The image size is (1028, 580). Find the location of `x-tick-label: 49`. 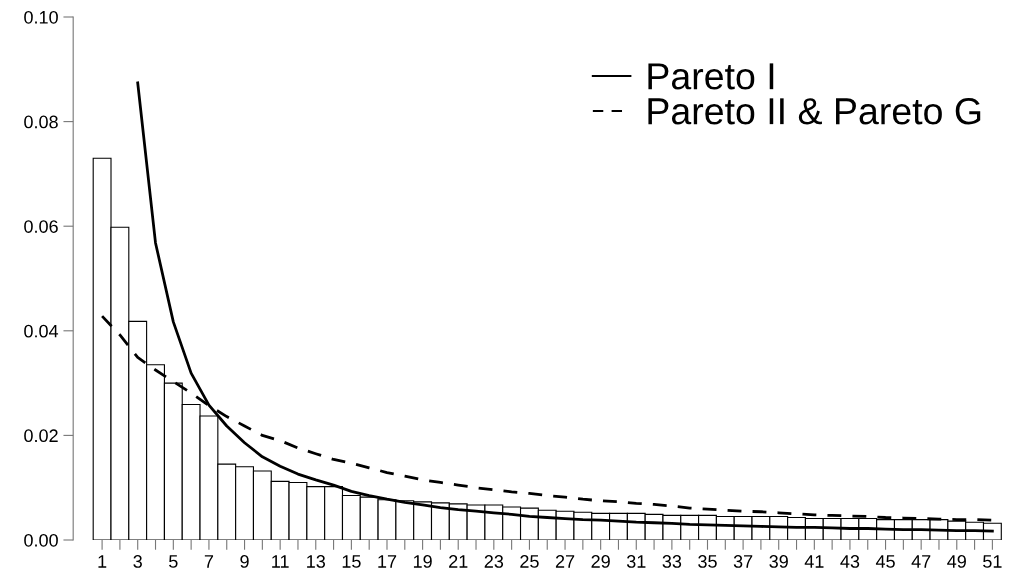

x-tick-label: 49 is located at coordinates (956, 561).